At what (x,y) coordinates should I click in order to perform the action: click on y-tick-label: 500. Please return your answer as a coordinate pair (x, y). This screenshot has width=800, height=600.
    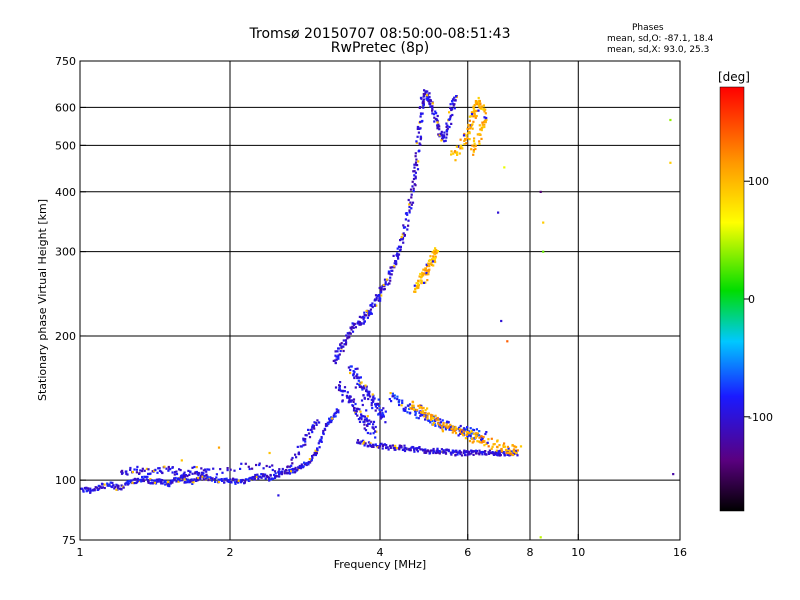
    Looking at the image, I should click on (65, 145).